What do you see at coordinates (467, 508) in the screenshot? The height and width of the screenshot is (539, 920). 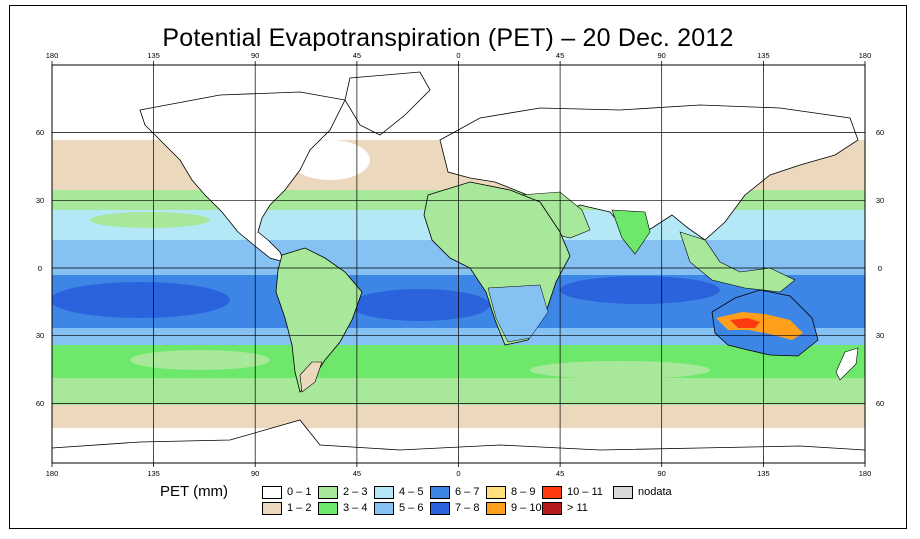 I see `legend-text: 7 – 8` at bounding box center [467, 508].